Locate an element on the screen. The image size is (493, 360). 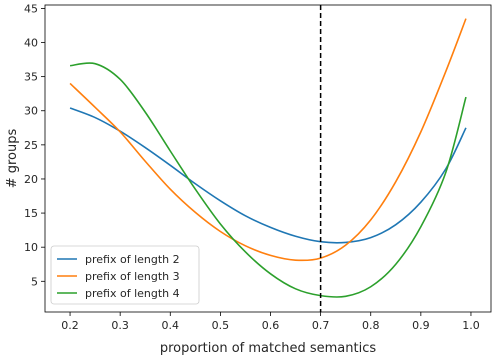
x-axis: 0.2 0.3 0.4 0.5 0.6 0.7 0.8 0.9 1.0 is located at coordinates (270, 322).